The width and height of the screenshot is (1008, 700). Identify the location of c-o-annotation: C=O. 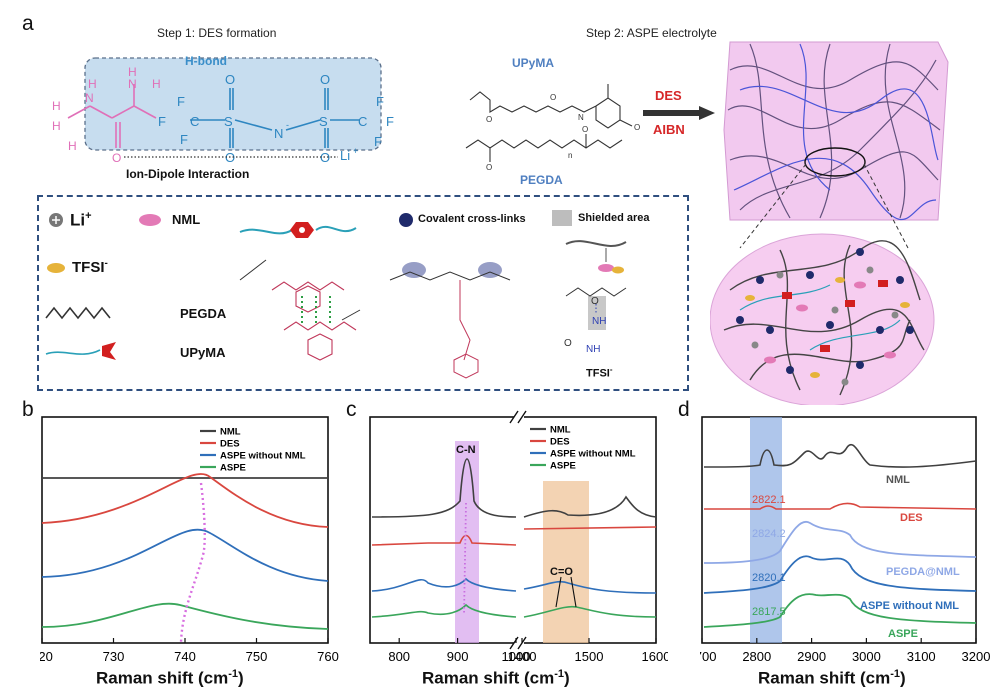
(561, 572).